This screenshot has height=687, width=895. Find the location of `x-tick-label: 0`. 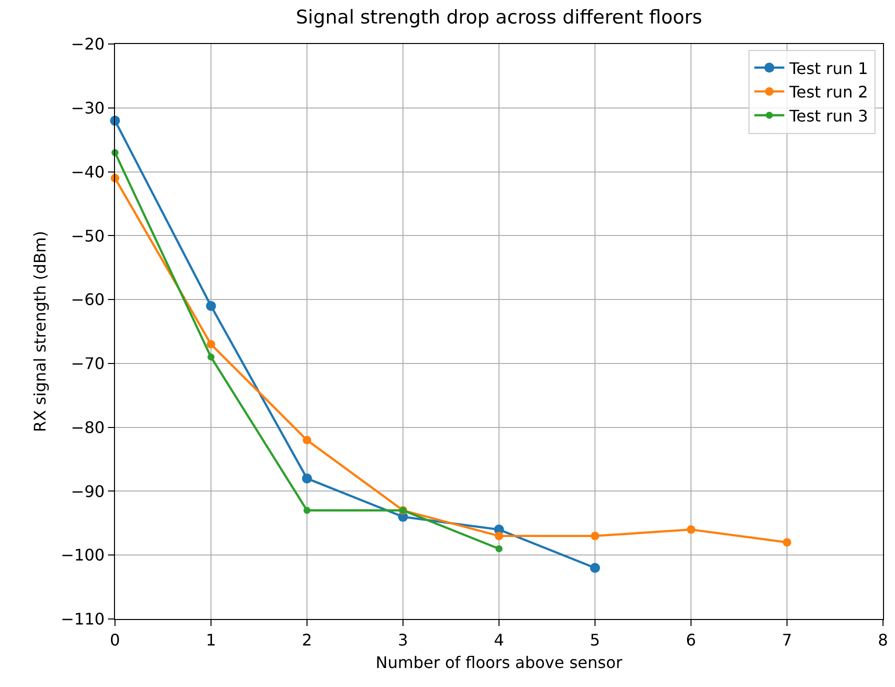

x-tick-label: 0 is located at coordinates (115, 640).